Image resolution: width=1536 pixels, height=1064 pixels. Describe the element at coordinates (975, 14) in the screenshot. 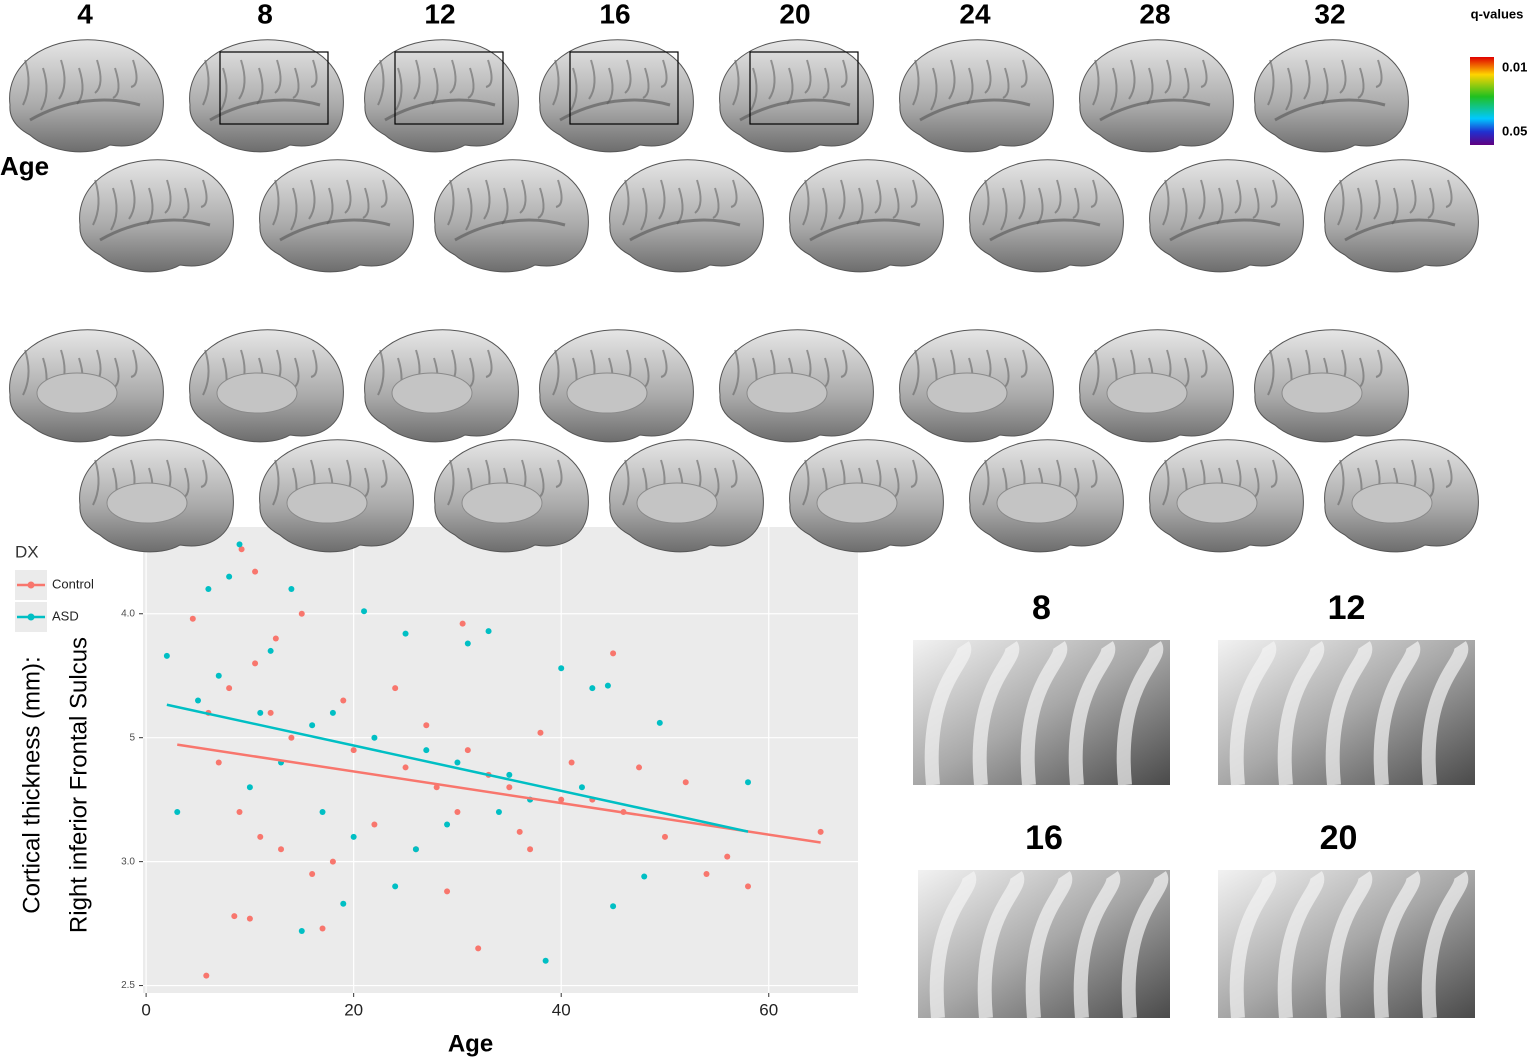

I see `age-label: 24` at that location.